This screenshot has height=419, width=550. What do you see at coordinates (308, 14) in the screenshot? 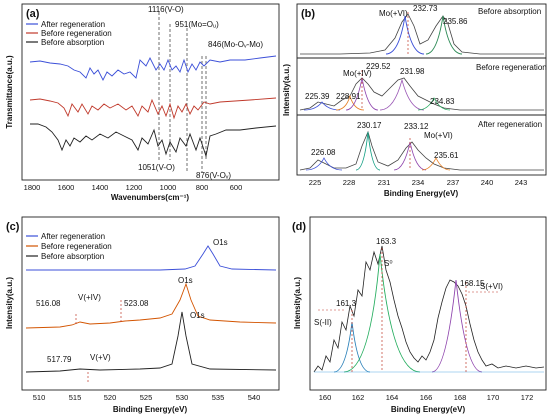
I see `panel-b-label: (b)` at bounding box center [308, 14].